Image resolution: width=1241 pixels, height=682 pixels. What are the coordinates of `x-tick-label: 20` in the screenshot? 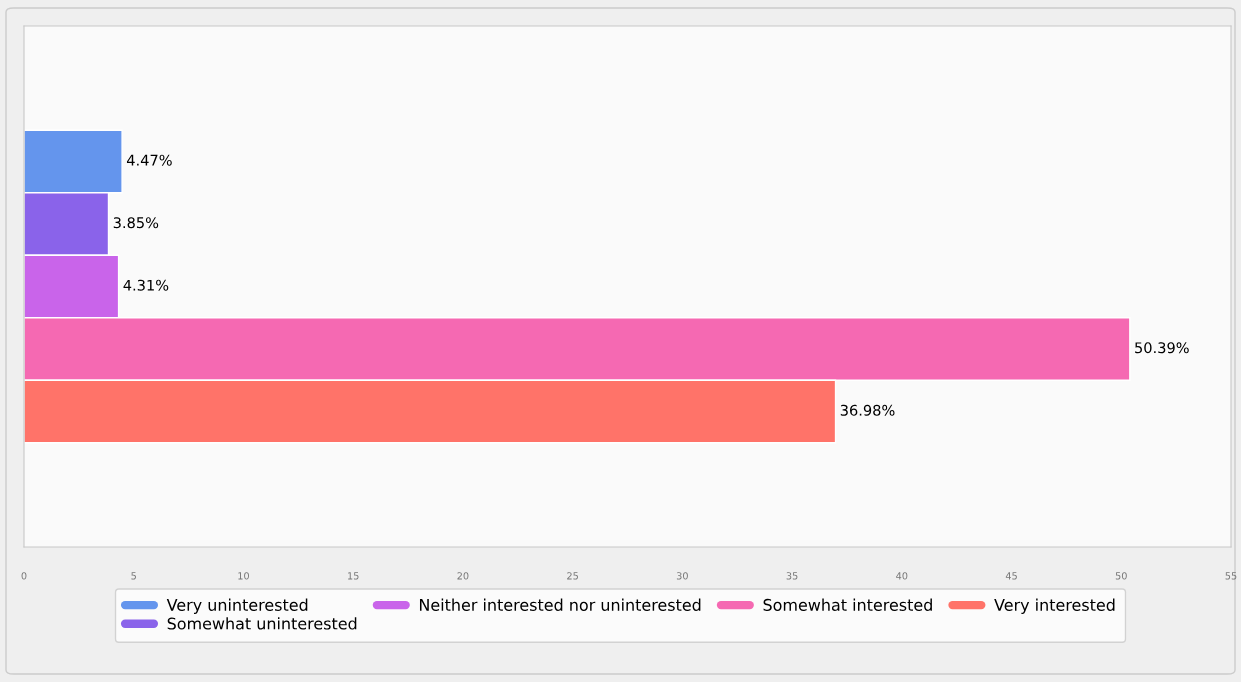 It's located at (463, 576).